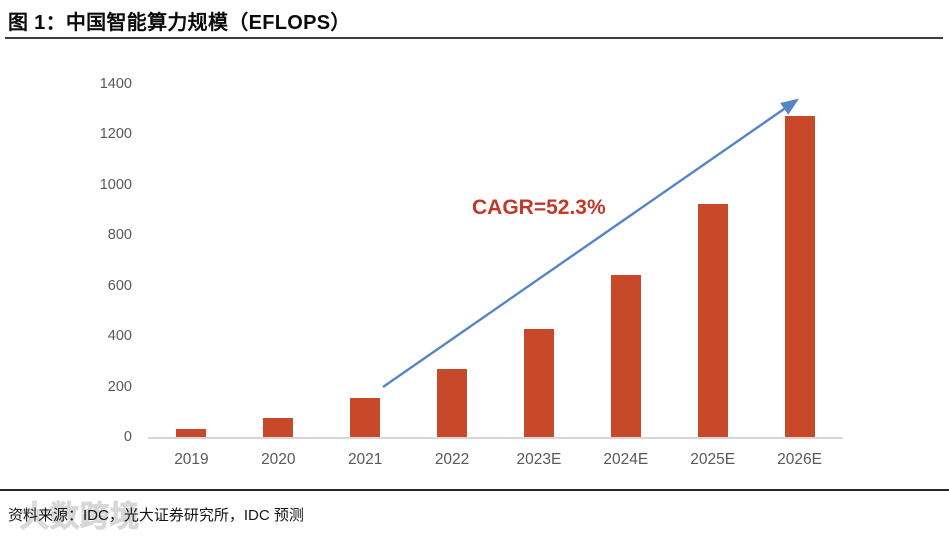  I want to click on x-tick-label-2020: 2020, so click(278, 459).